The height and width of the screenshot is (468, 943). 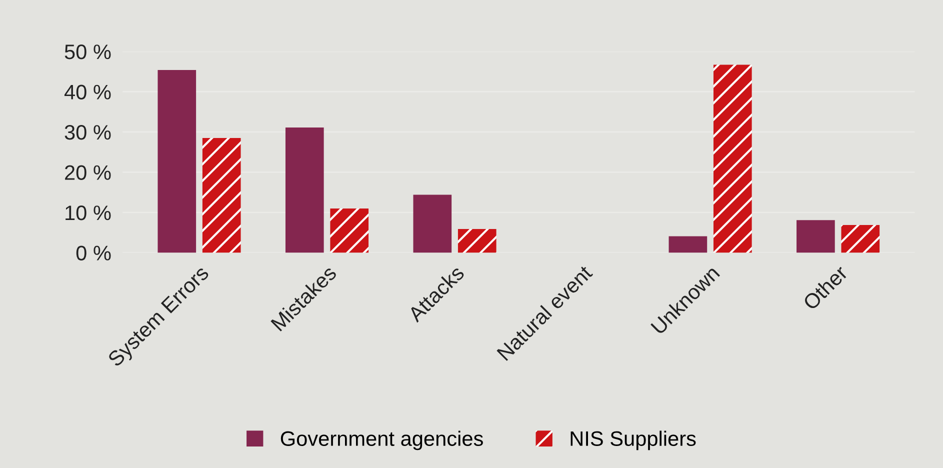 I want to click on y-tick-label: 20 %, so click(x=88, y=172).